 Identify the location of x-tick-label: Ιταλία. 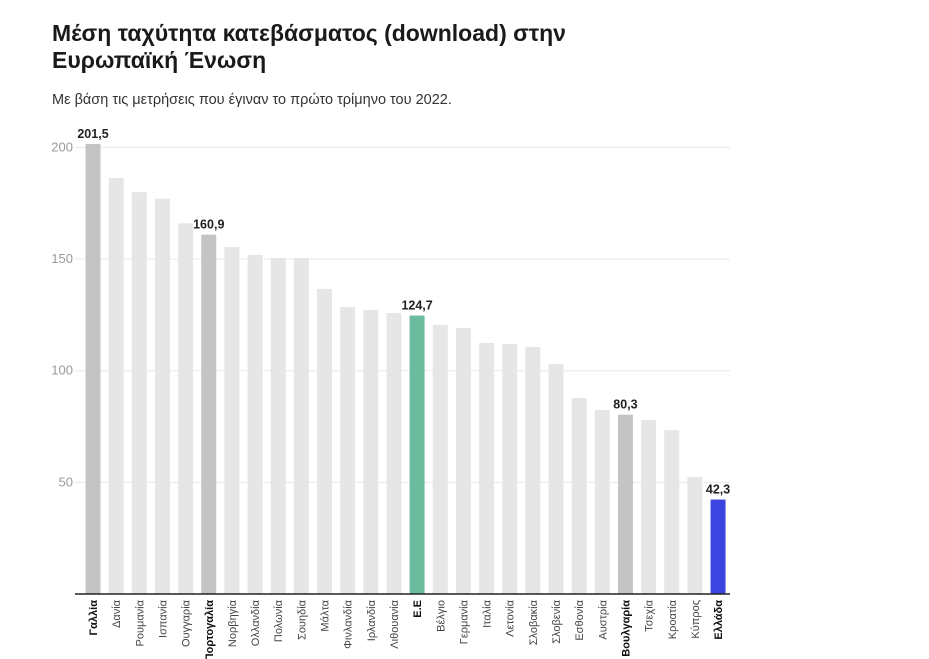
(488, 613).